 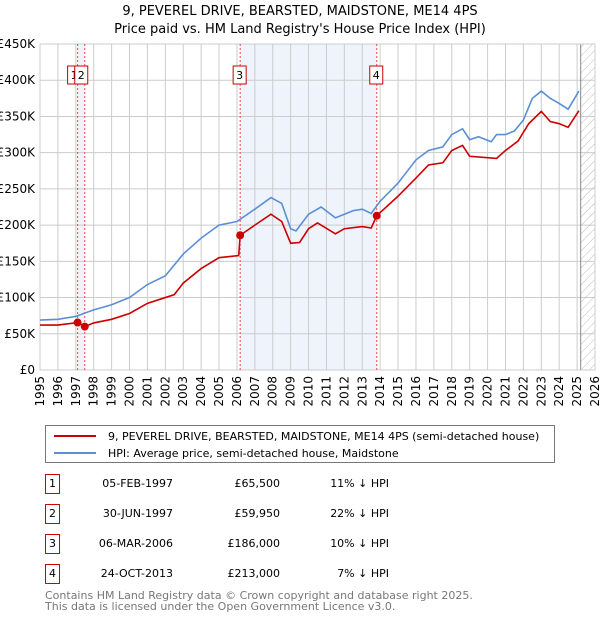 I want to click on sale-price: £59,950, so click(x=257, y=513).